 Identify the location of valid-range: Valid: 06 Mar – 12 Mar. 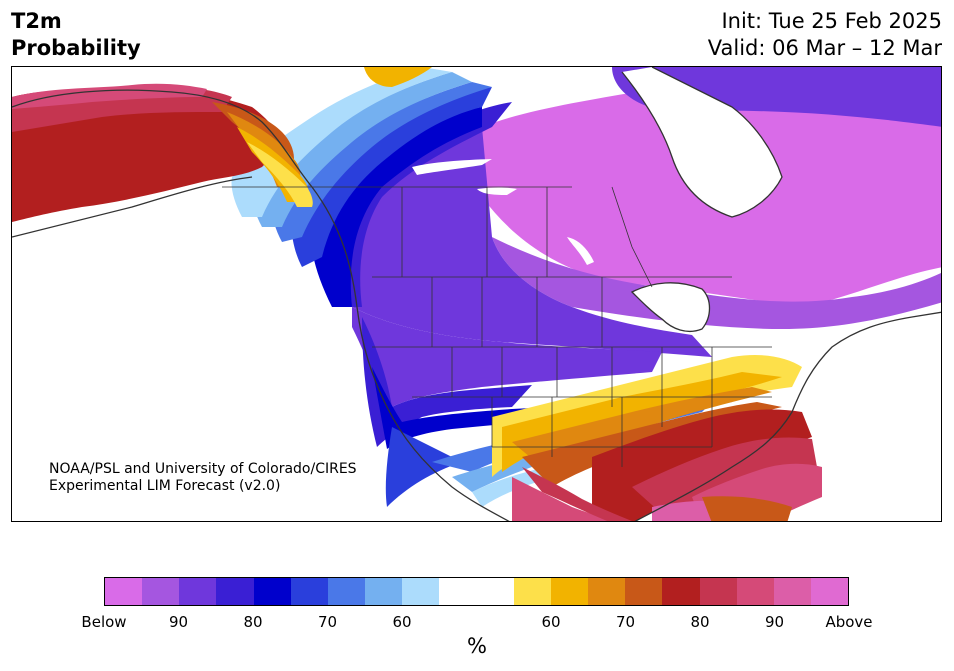
(824, 48).